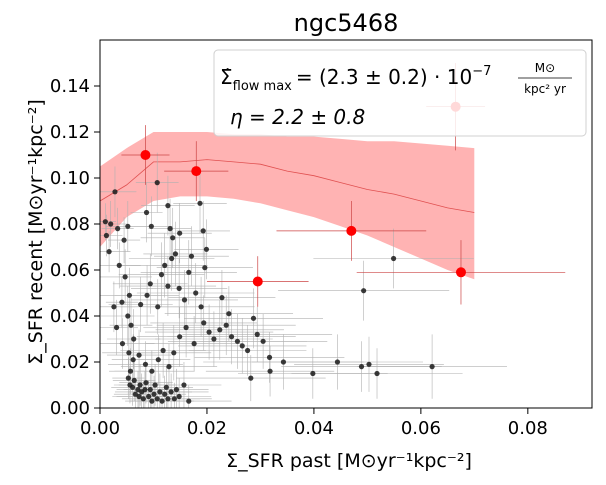  Describe the element at coordinates (75, 247) in the screenshot. I see `y-axis-ticks: 0.00 0.02 0.04 0.06 0.08 0.10 0.12 0.14` at that location.